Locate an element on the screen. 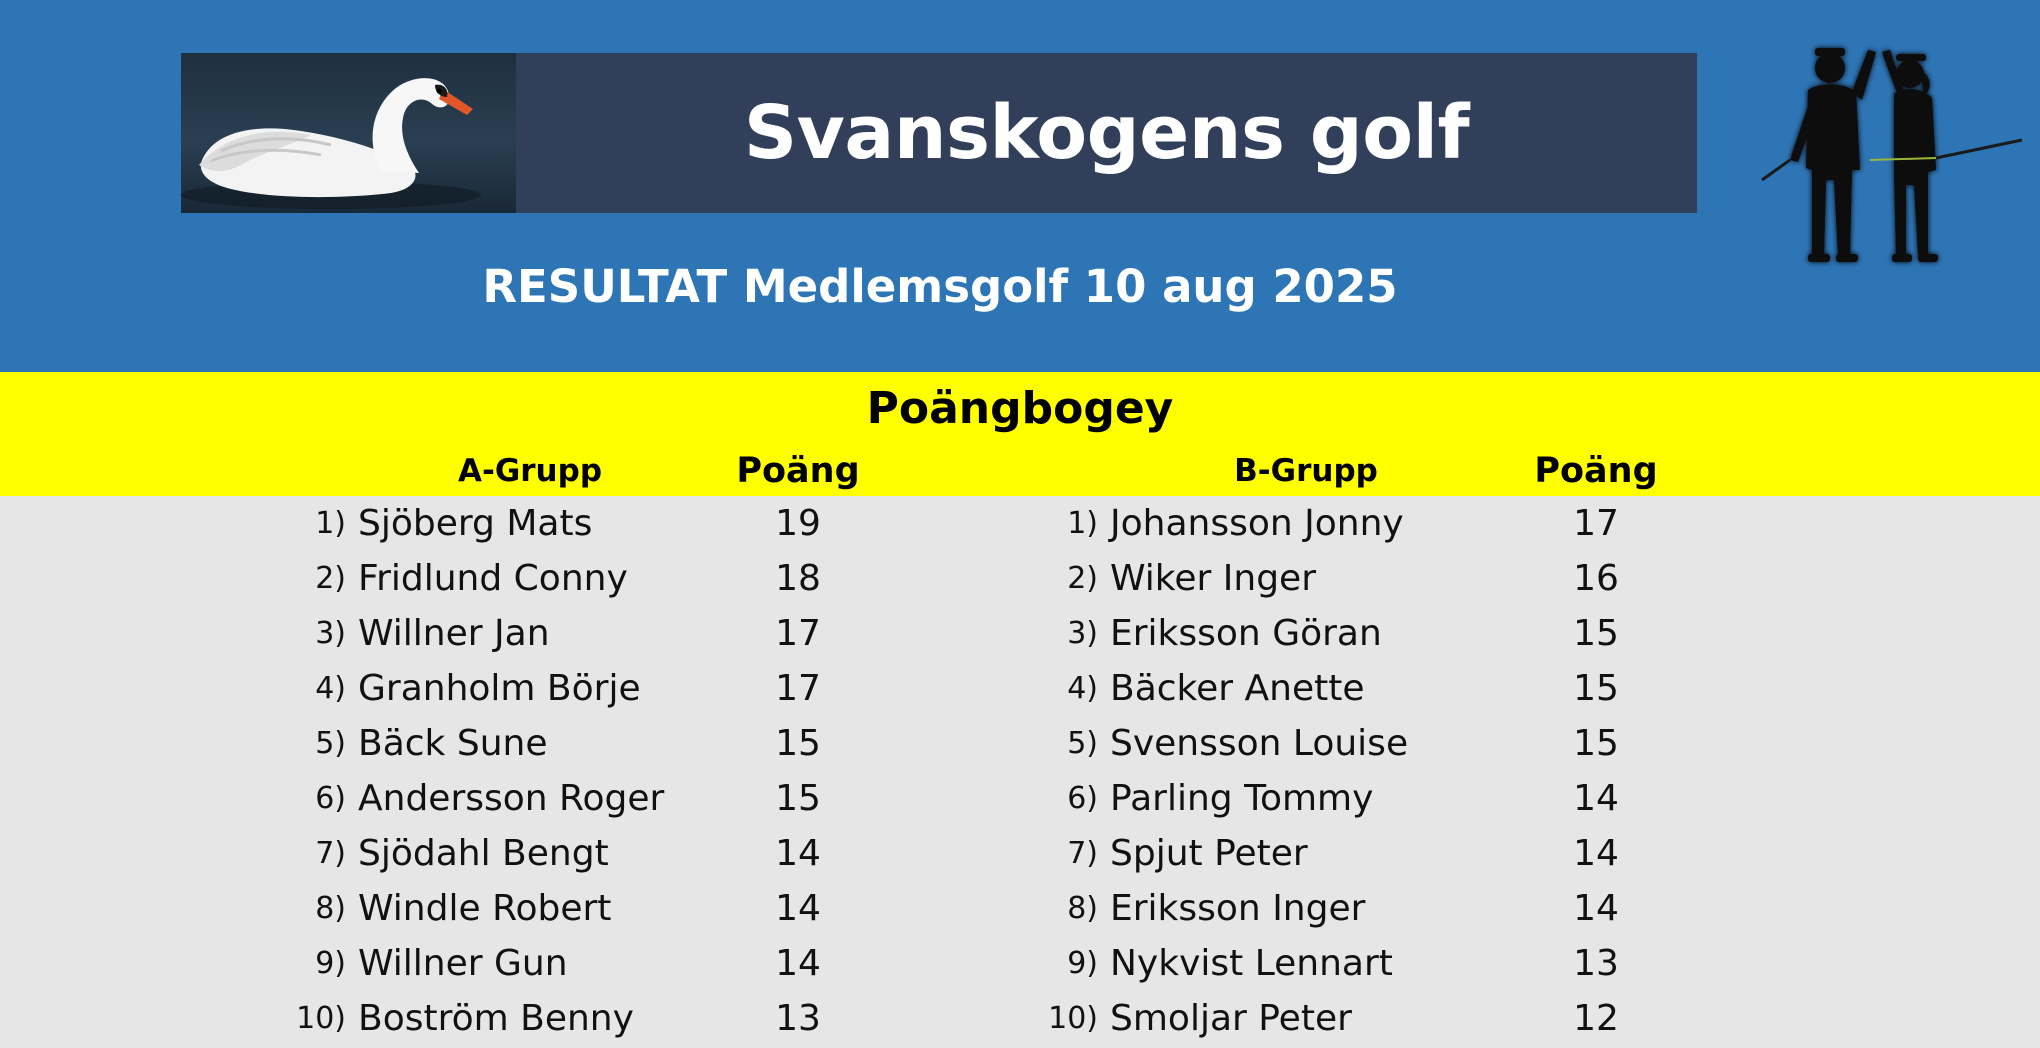 This screenshot has height=1048, width=2040. player-name: Willner Jan is located at coordinates (454, 633).